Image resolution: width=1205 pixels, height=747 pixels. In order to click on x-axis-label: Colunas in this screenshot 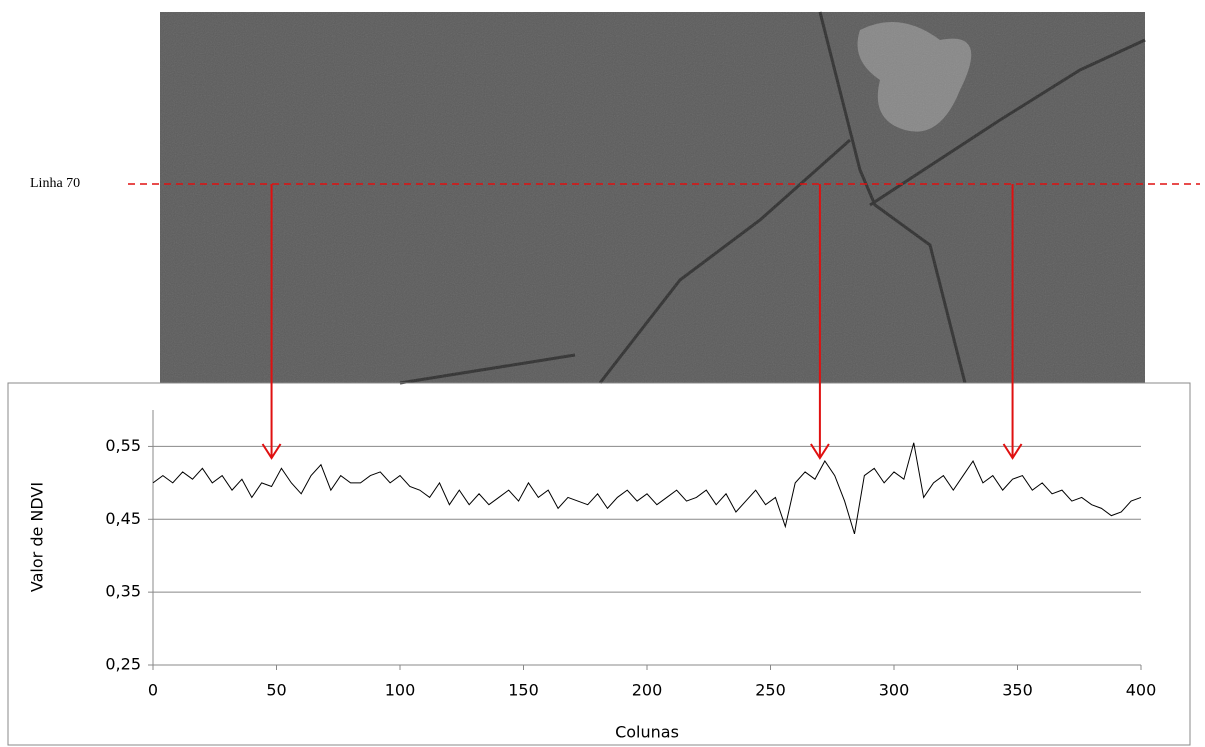, I will do `click(647, 732)`.